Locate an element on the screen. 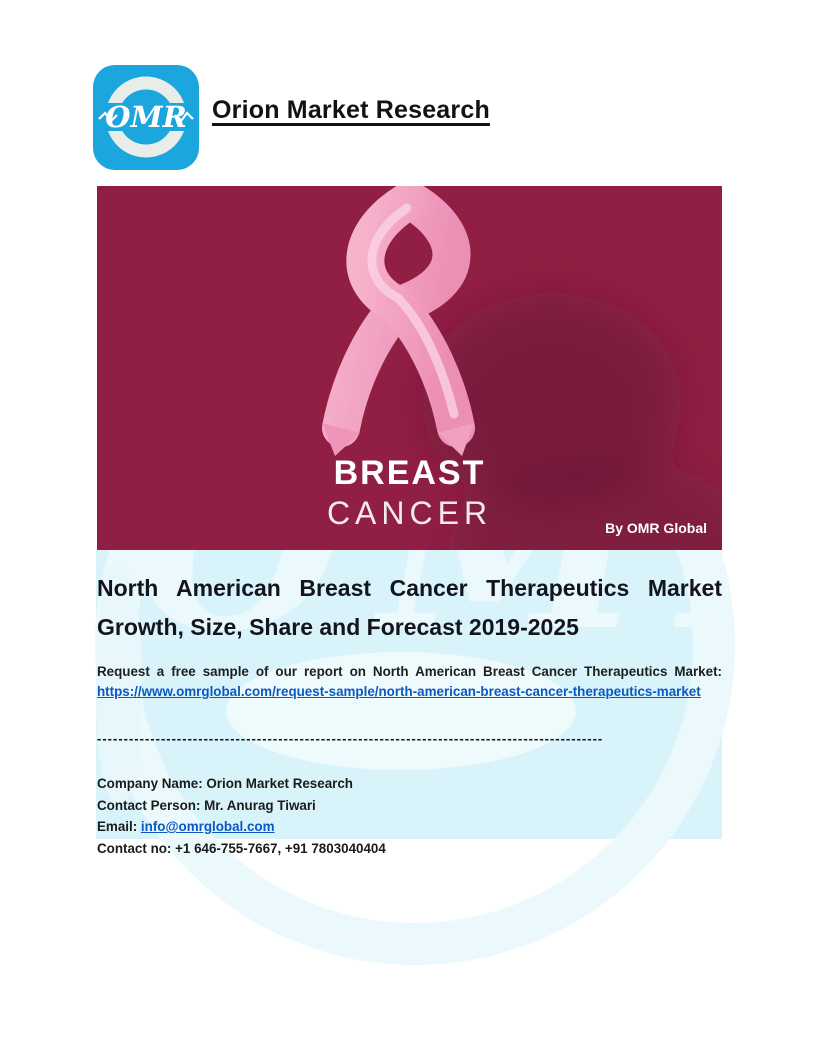 Image resolution: width=816 pixels, height=1056 pixels. banner-byline: By OMR Global is located at coordinates (656, 528).